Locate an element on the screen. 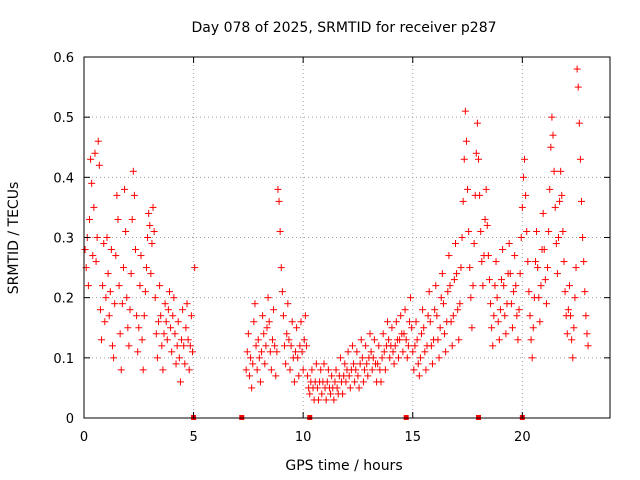  x-tick-label: 10 is located at coordinates (303, 437).